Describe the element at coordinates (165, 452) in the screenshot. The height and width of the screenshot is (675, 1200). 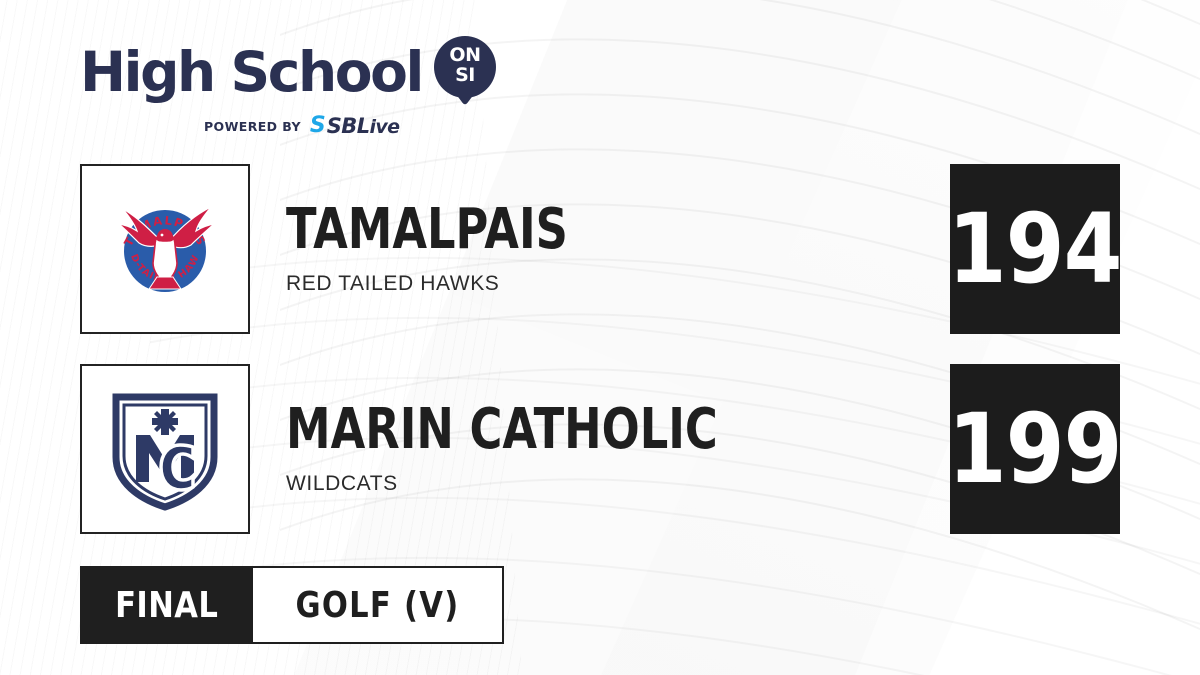
I see `marin-catholic-shield-logo-icon` at that location.